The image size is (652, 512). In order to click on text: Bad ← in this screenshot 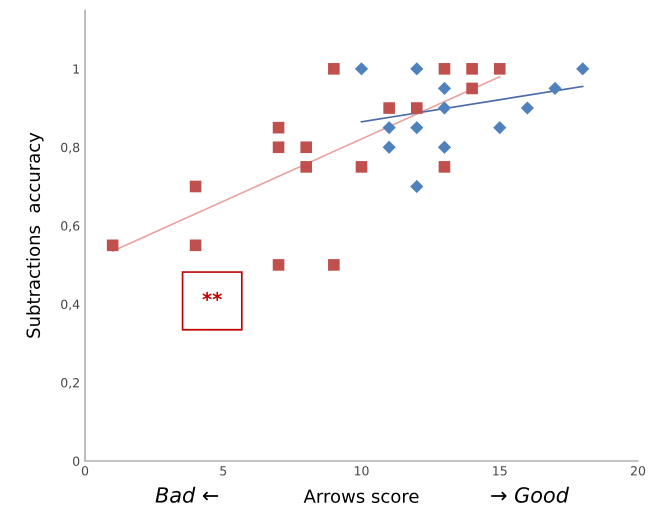, I will do `click(187, 494)`.